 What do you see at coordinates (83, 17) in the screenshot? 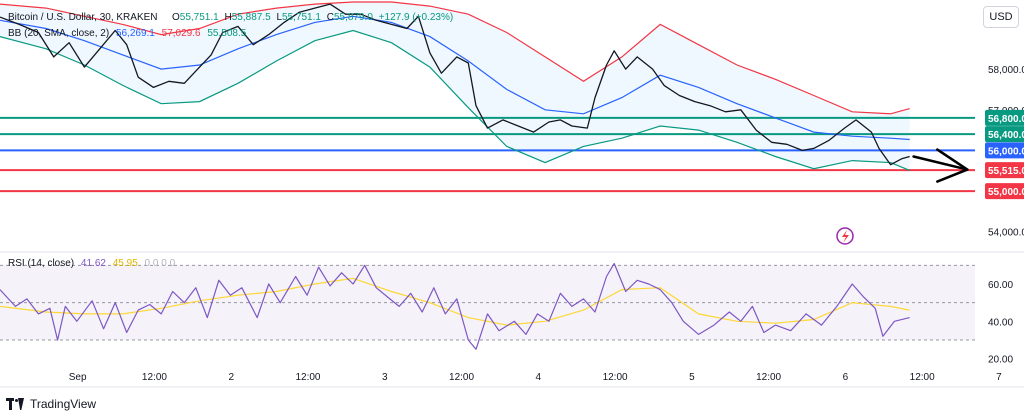
I see `legend-title: Bitcoin / U.S. Dollar, 30, KRAKEN` at bounding box center [83, 17].